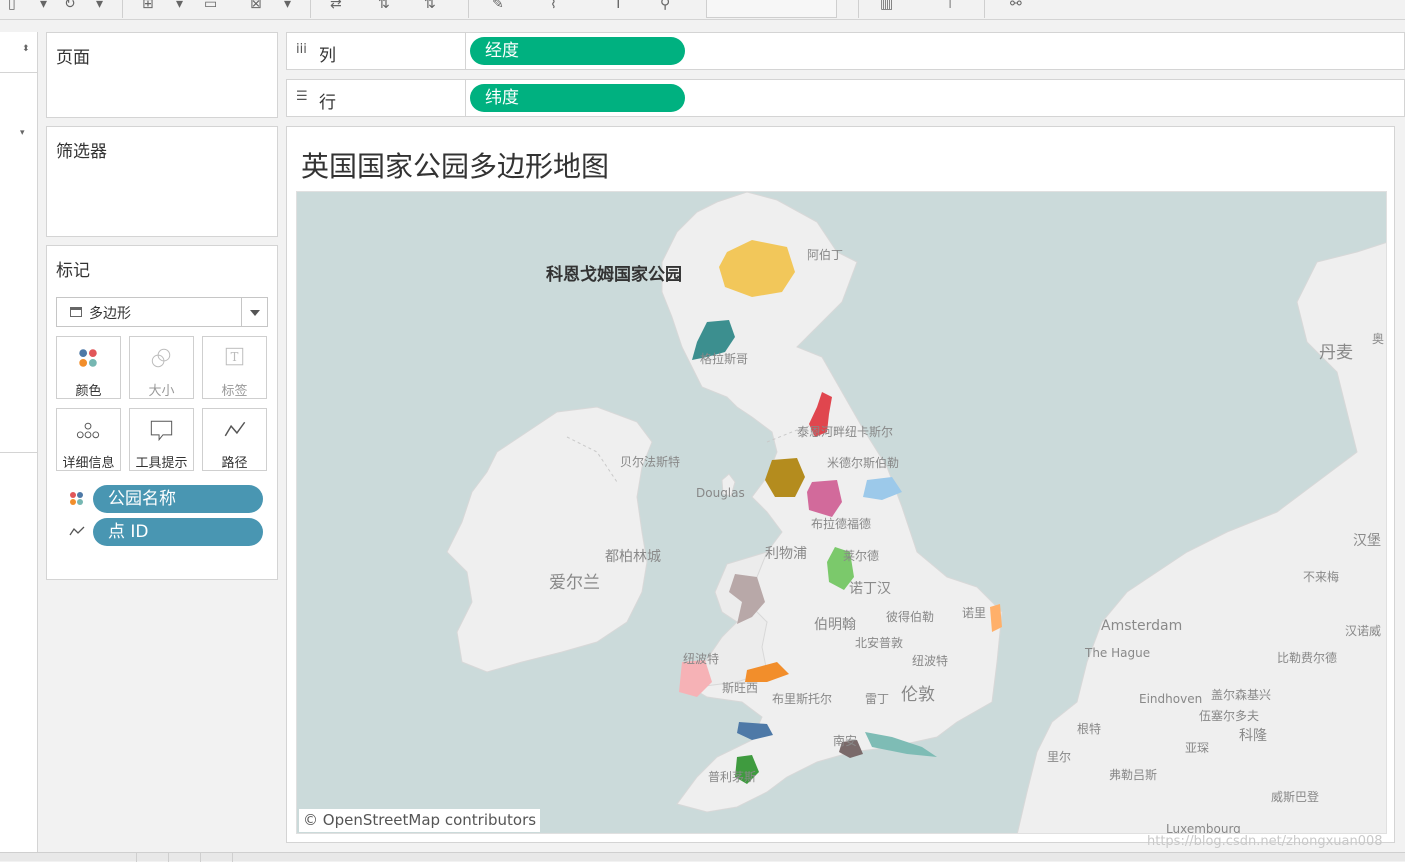 The image size is (1405, 862). I want to click on north-york-moors-park, so click(882, 488).